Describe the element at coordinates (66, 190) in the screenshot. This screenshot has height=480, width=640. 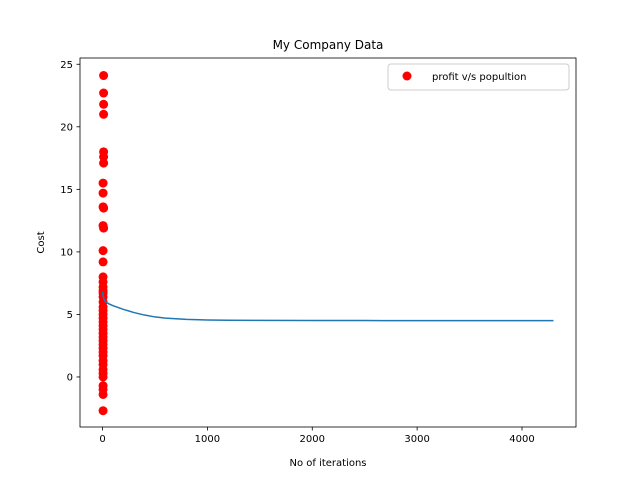
I see `y-tick-label: 15` at that location.